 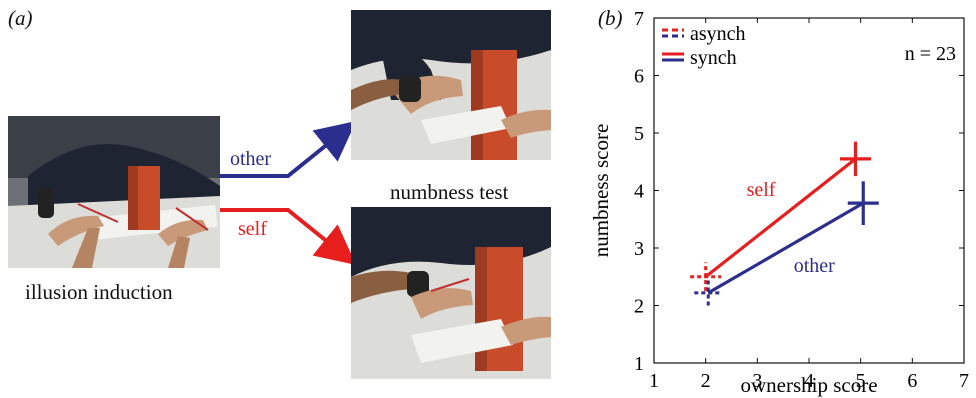 I want to click on induction-caption: illusion induction, so click(x=99, y=292).